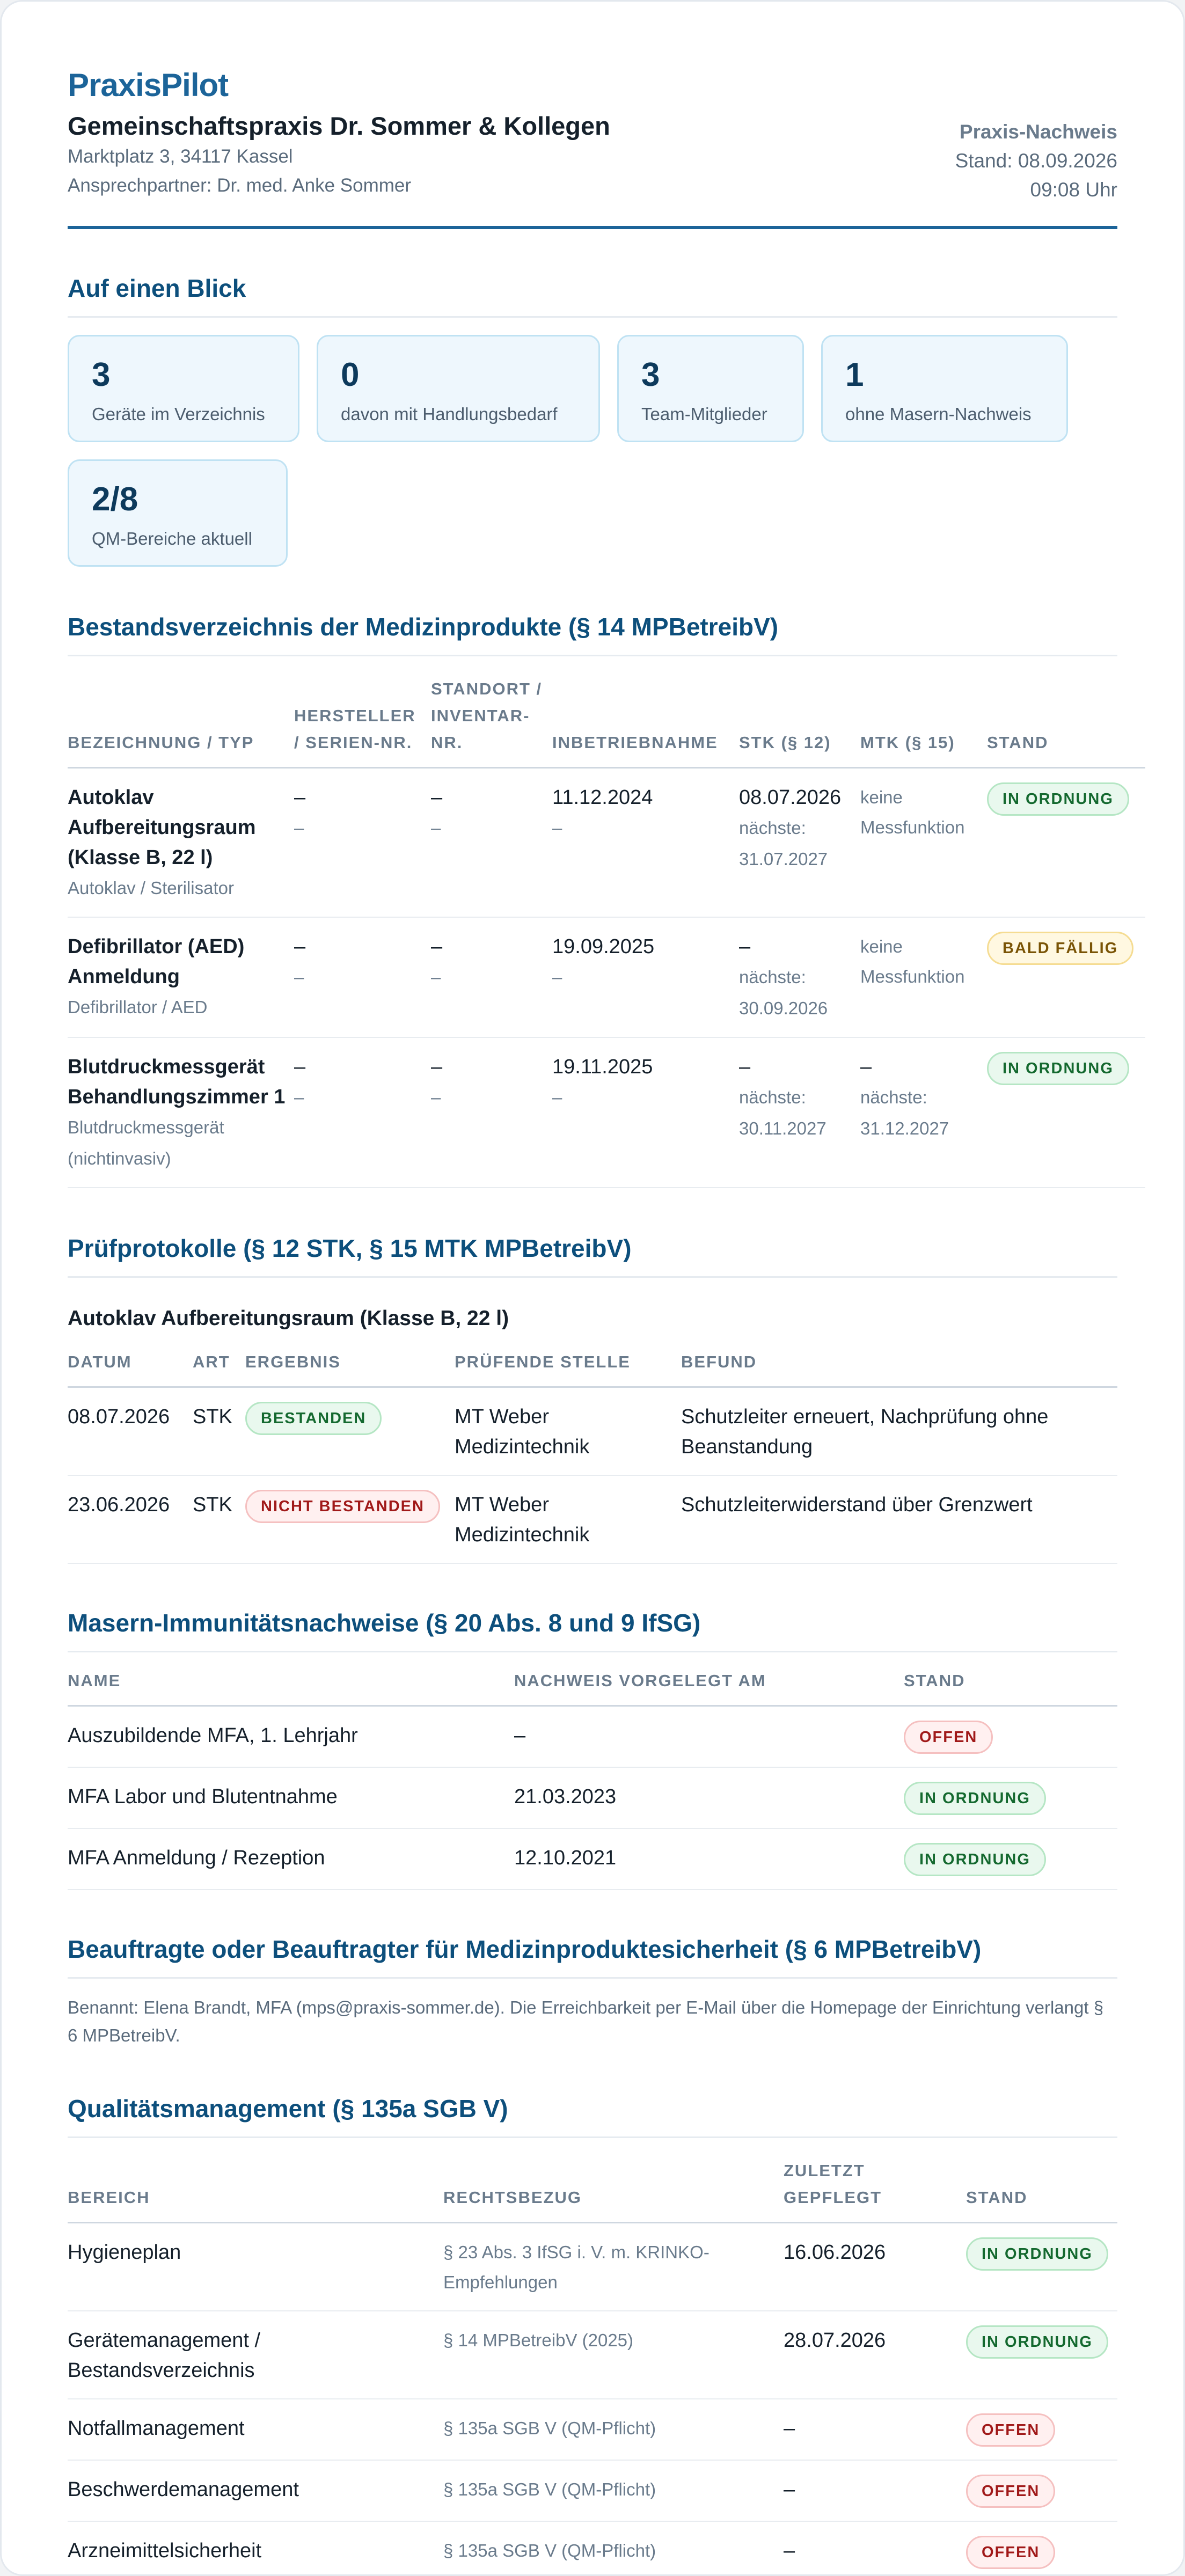 The width and height of the screenshot is (1185, 2576). Describe the element at coordinates (568, 1519) in the screenshot. I see `protocol-examiner: MT Weber Medizintechnik` at that location.